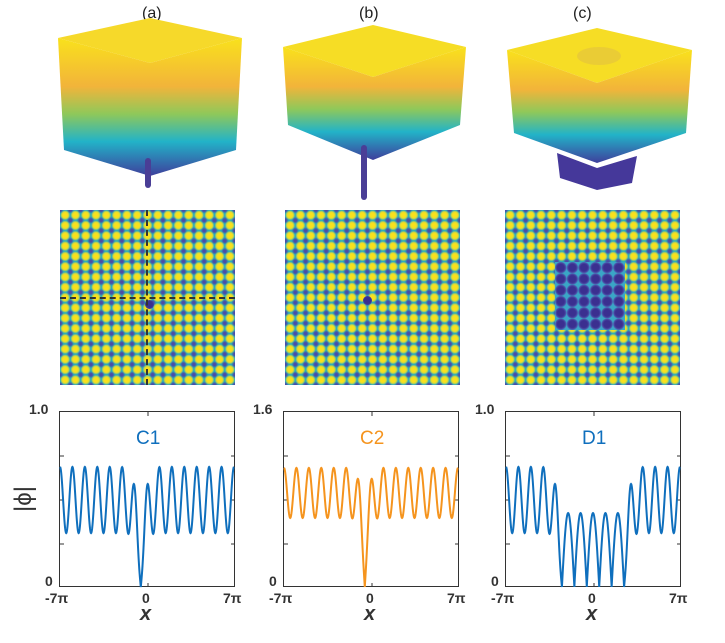 This screenshot has height=643, width=725. I want to click on surface-3d-a, so click(150, 103).